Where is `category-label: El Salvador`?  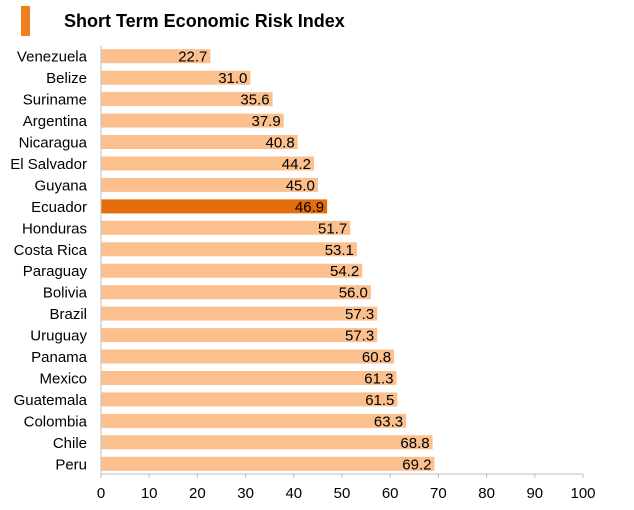 category-label: El Salvador is located at coordinates (48, 164).